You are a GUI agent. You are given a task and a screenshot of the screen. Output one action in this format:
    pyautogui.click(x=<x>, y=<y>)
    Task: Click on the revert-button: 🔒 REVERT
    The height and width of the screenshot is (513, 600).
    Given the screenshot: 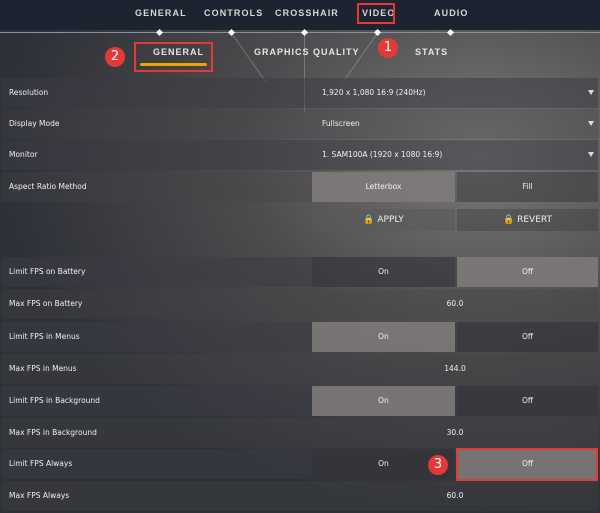 What is the action you would take?
    pyautogui.click(x=527, y=220)
    